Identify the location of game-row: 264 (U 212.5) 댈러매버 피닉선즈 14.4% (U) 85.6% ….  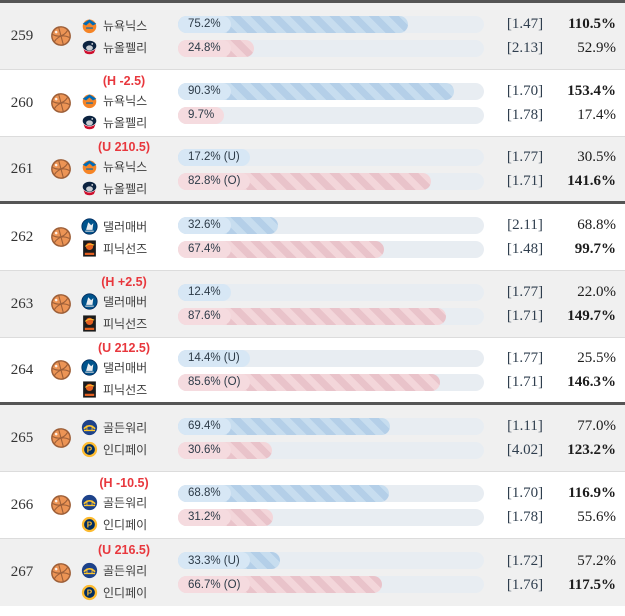
(312, 371).